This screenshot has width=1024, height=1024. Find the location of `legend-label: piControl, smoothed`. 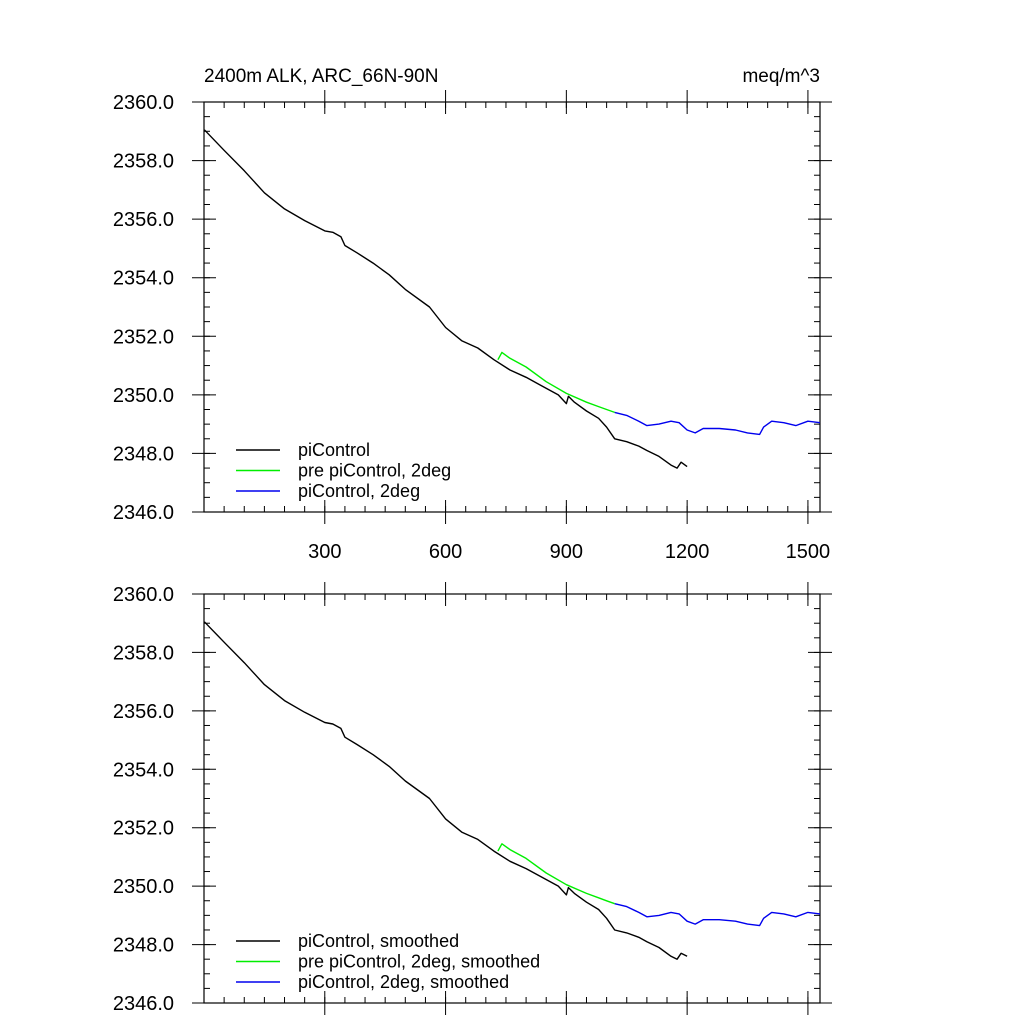

legend-label: piControl, smoothed is located at coordinates (378, 941).